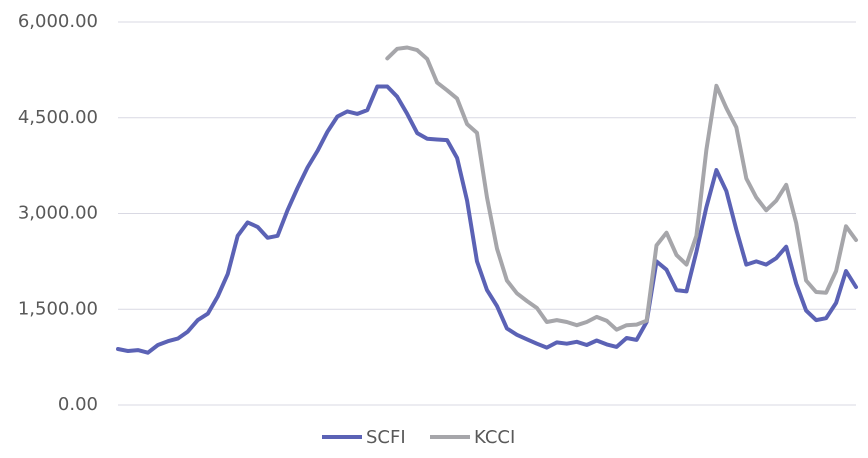  Describe the element at coordinates (58, 213) in the screenshot. I see `y-tick-label: 3,000.00` at that location.